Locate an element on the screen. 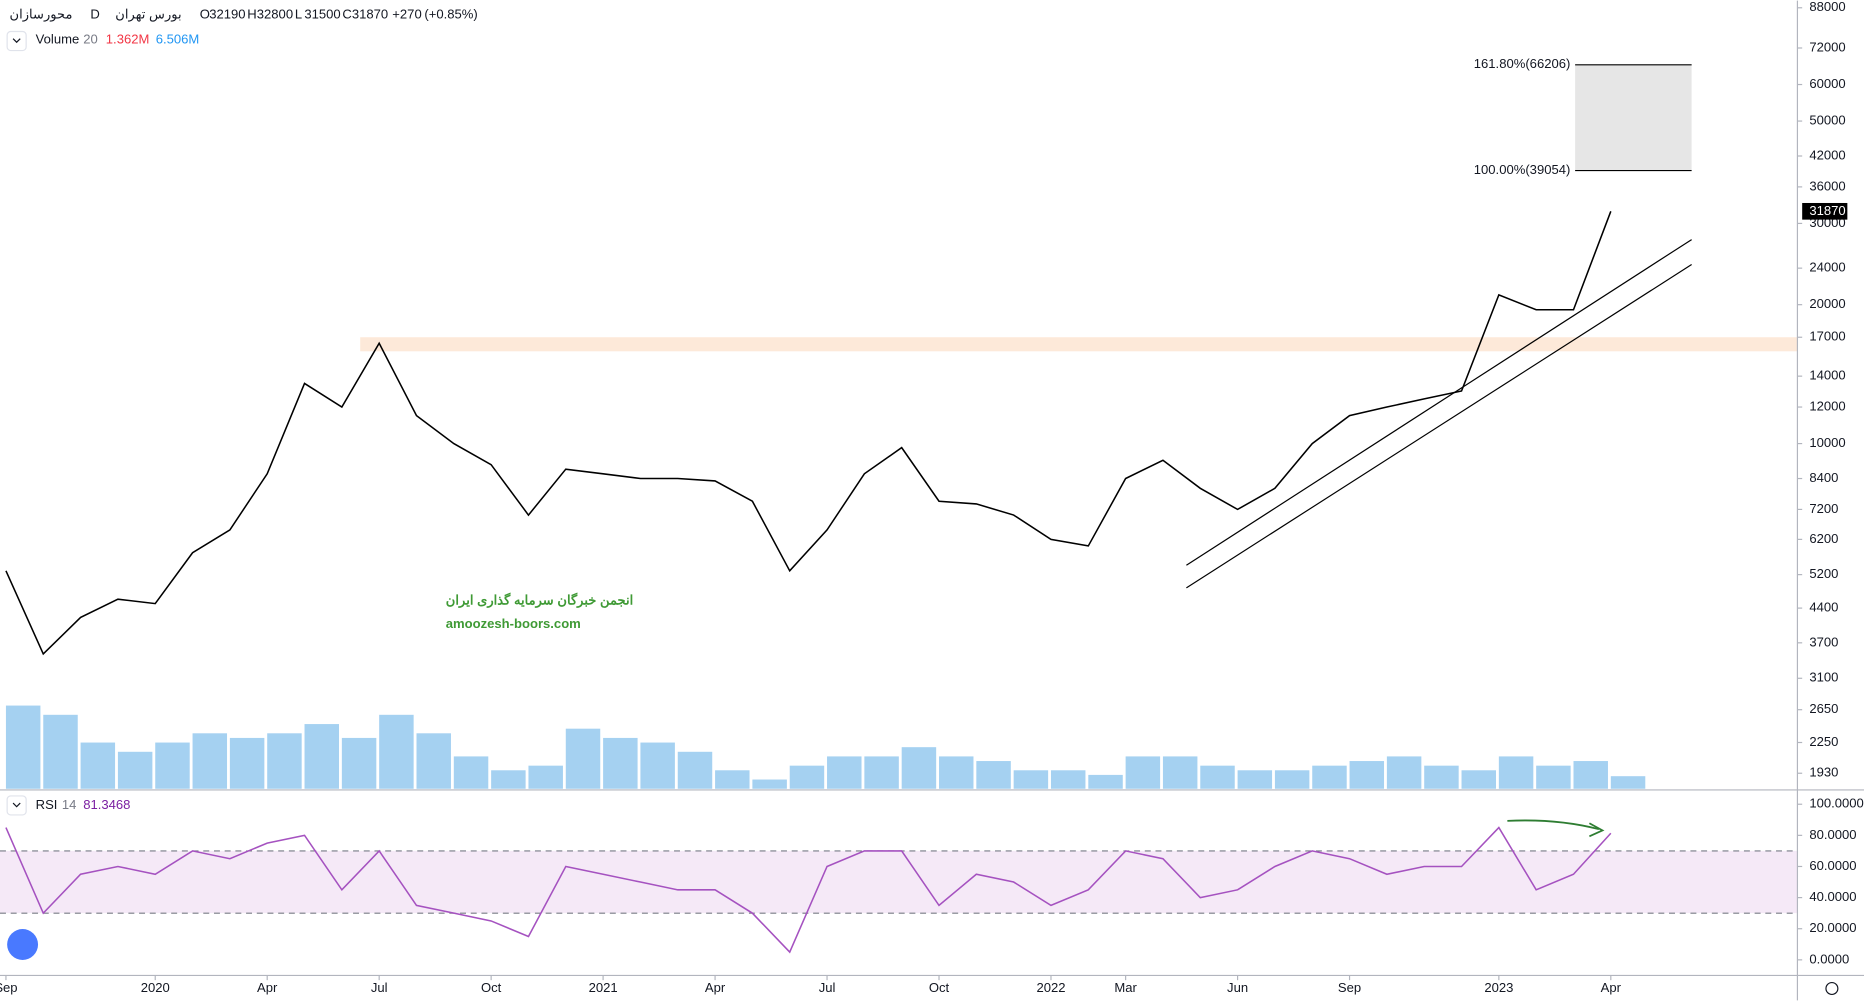  ohlc-key: H is located at coordinates (251, 13).